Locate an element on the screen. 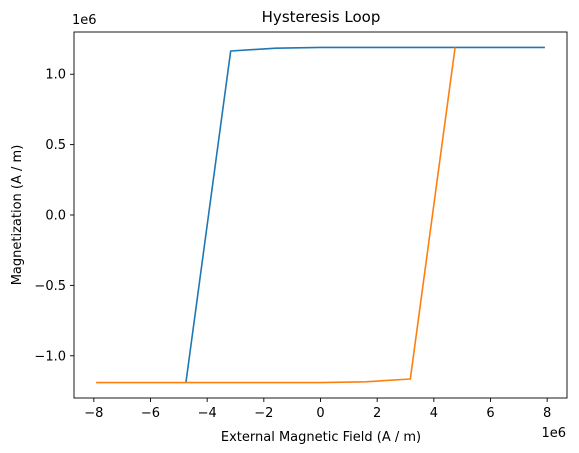 This screenshot has height=453, width=579. x-tick-label: −8 is located at coordinates (93, 413).